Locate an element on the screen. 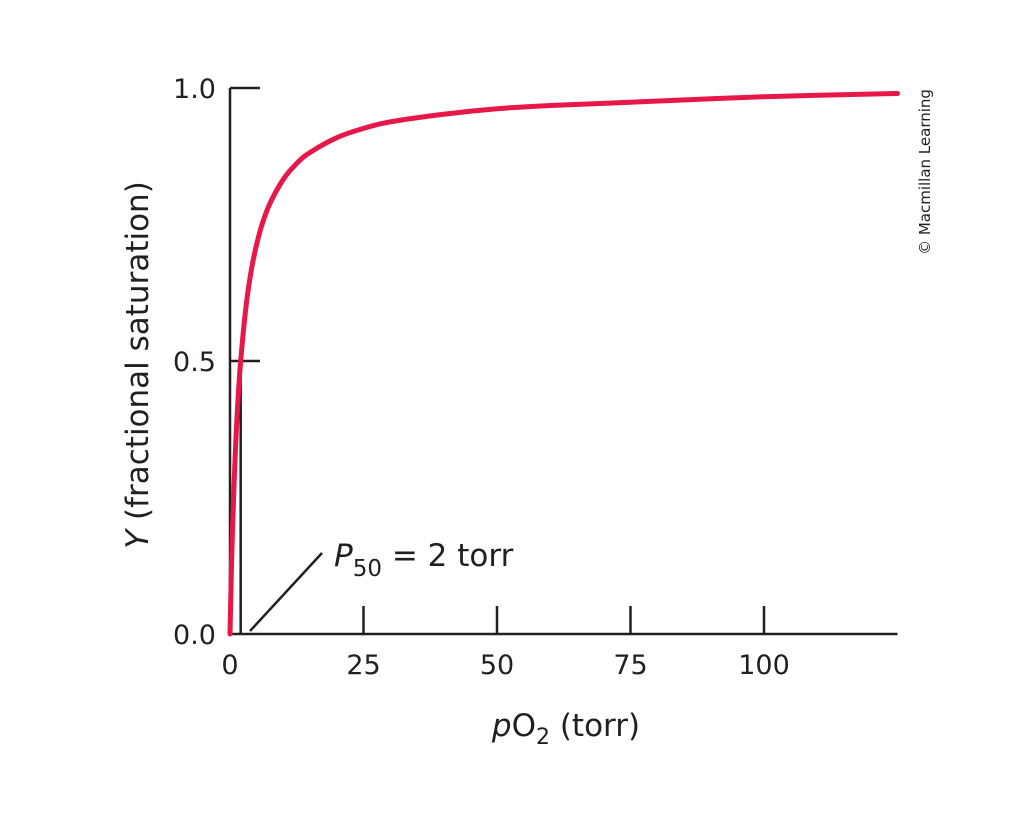 This screenshot has height=814, width=1036. x-tick-label: 100 is located at coordinates (764, 665).